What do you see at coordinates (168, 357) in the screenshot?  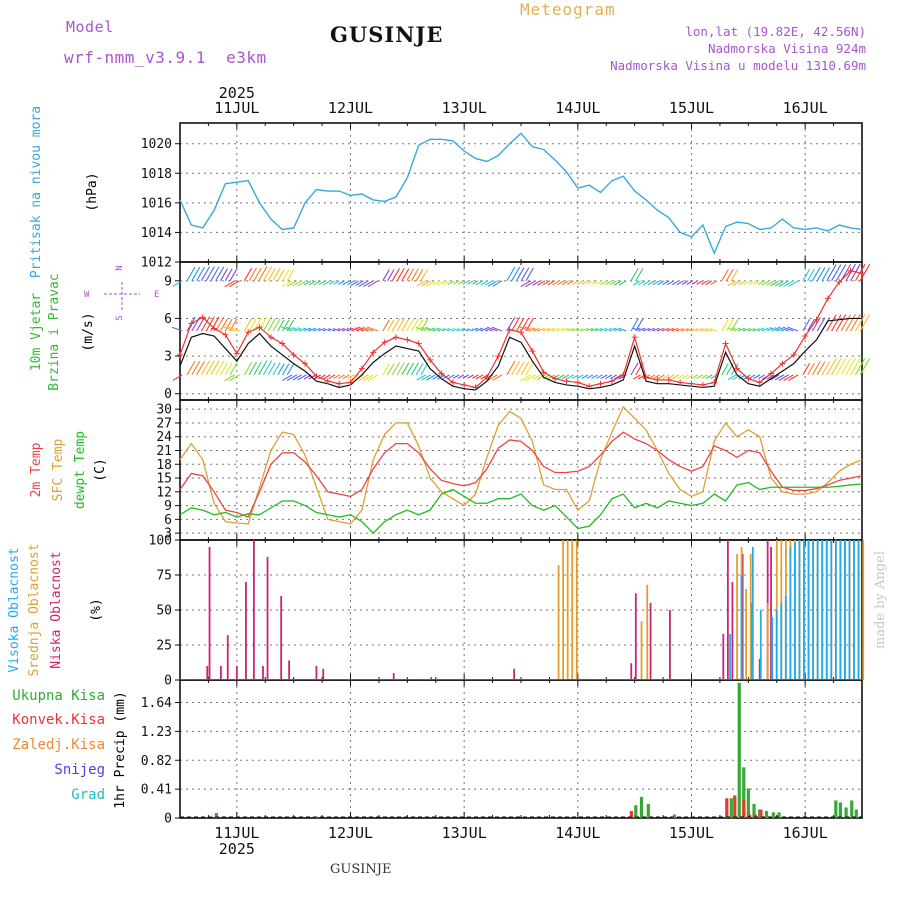 I see `y-tick-label: 3` at bounding box center [168, 357].